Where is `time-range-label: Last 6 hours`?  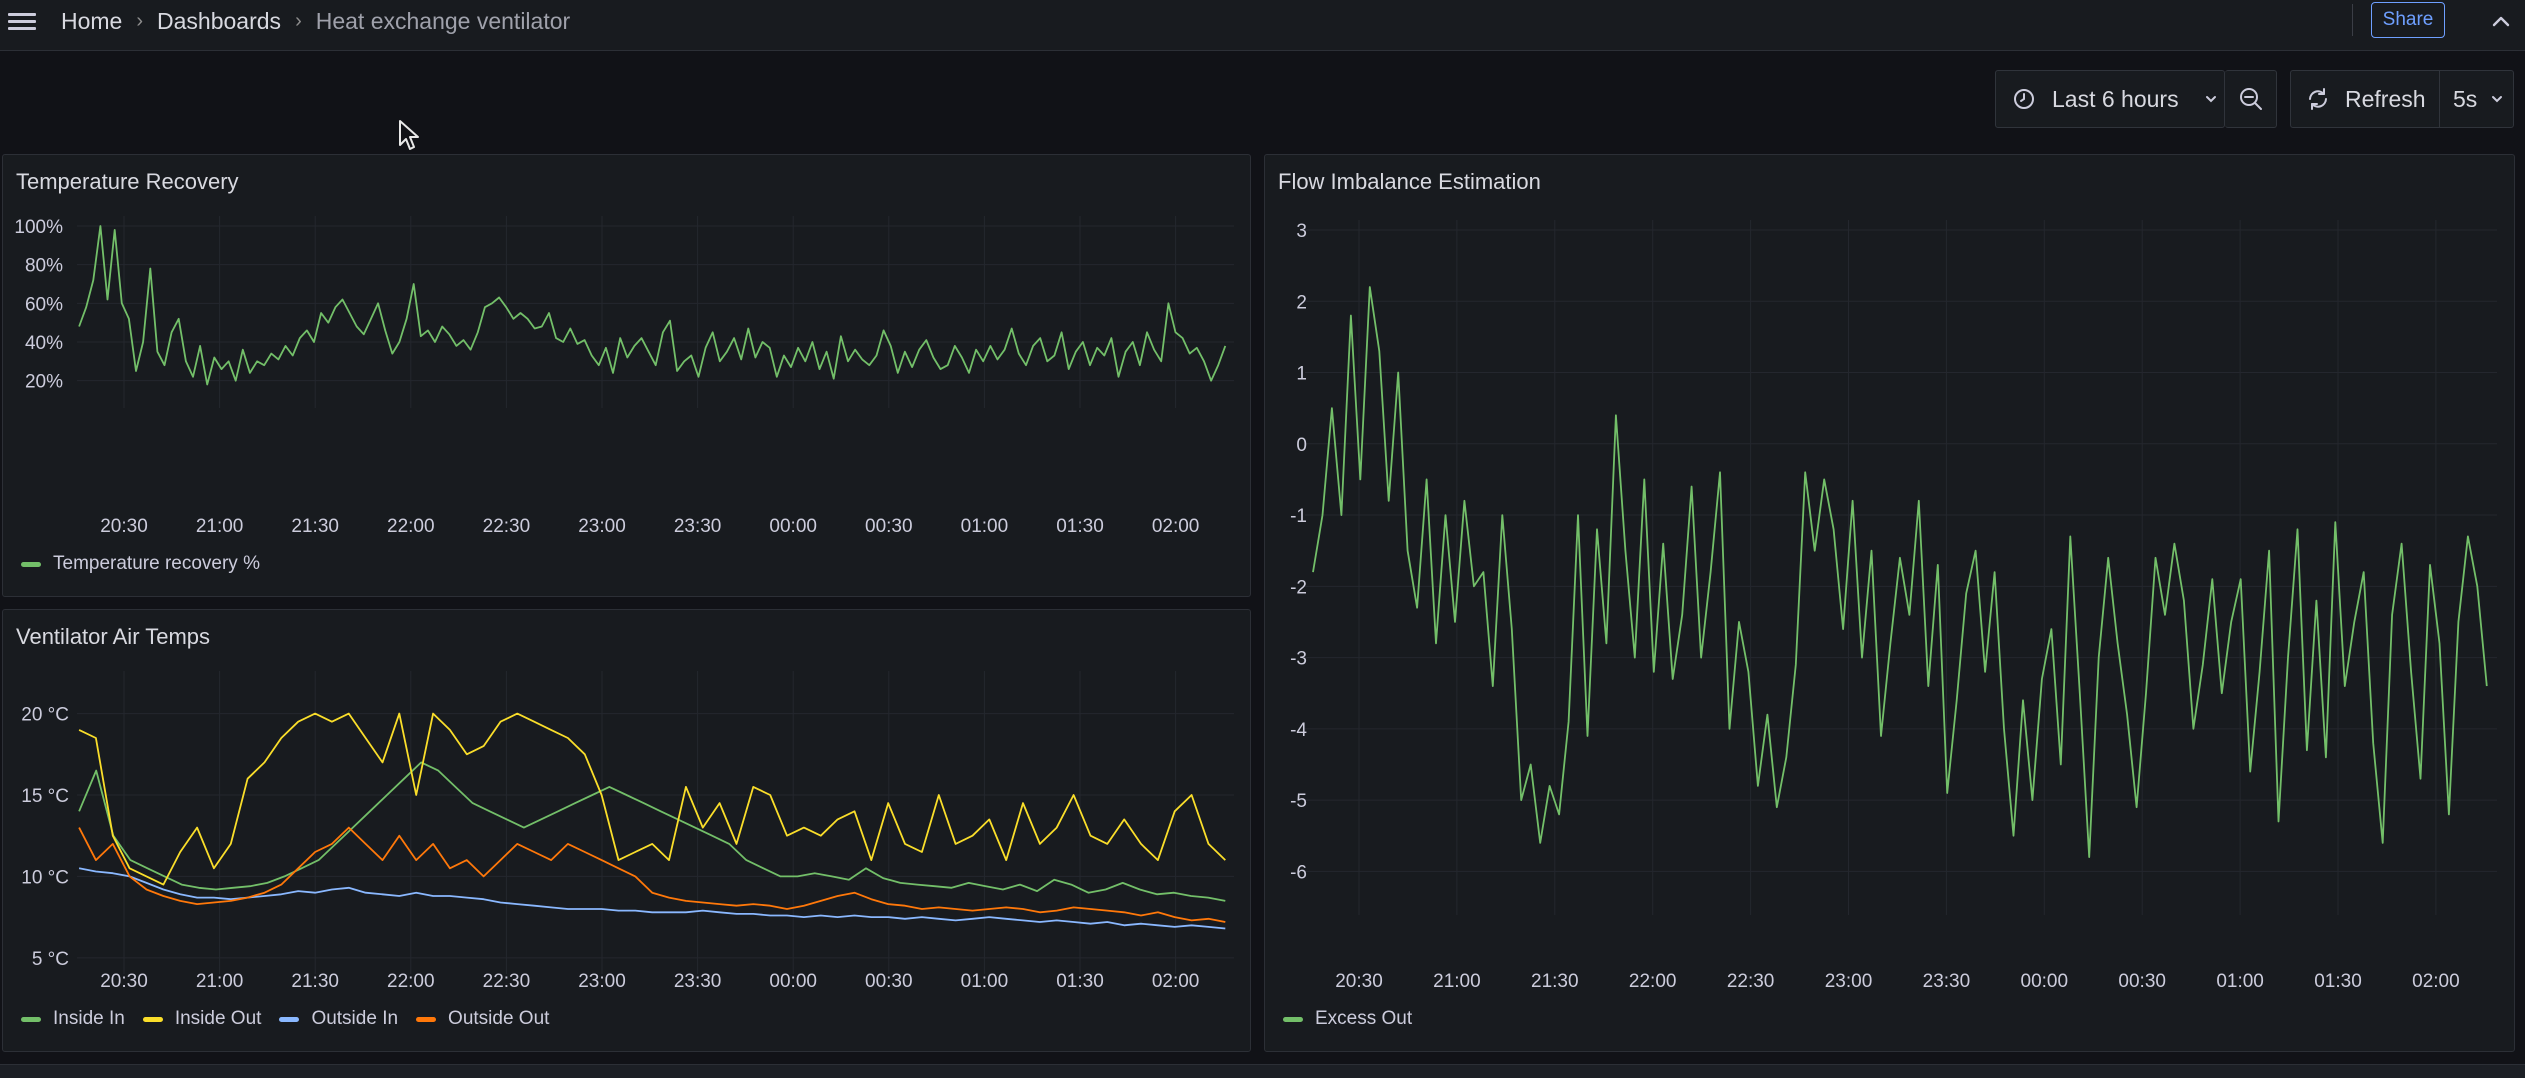
time-range-label: Last 6 hours is located at coordinates (2115, 98).